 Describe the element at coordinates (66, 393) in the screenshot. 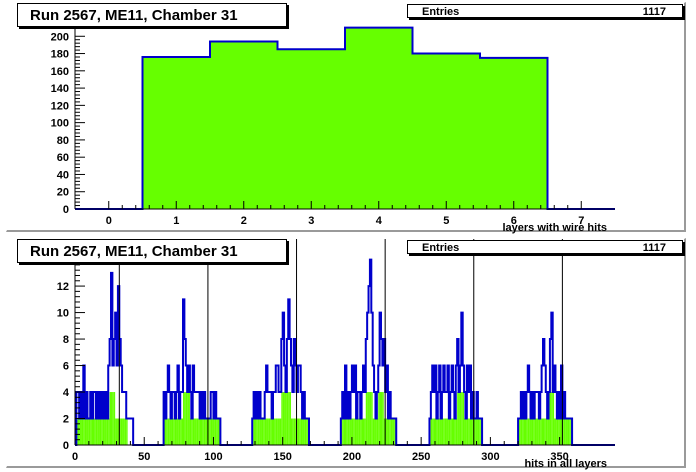

I see `bottom-y-tick-label: 4` at that location.